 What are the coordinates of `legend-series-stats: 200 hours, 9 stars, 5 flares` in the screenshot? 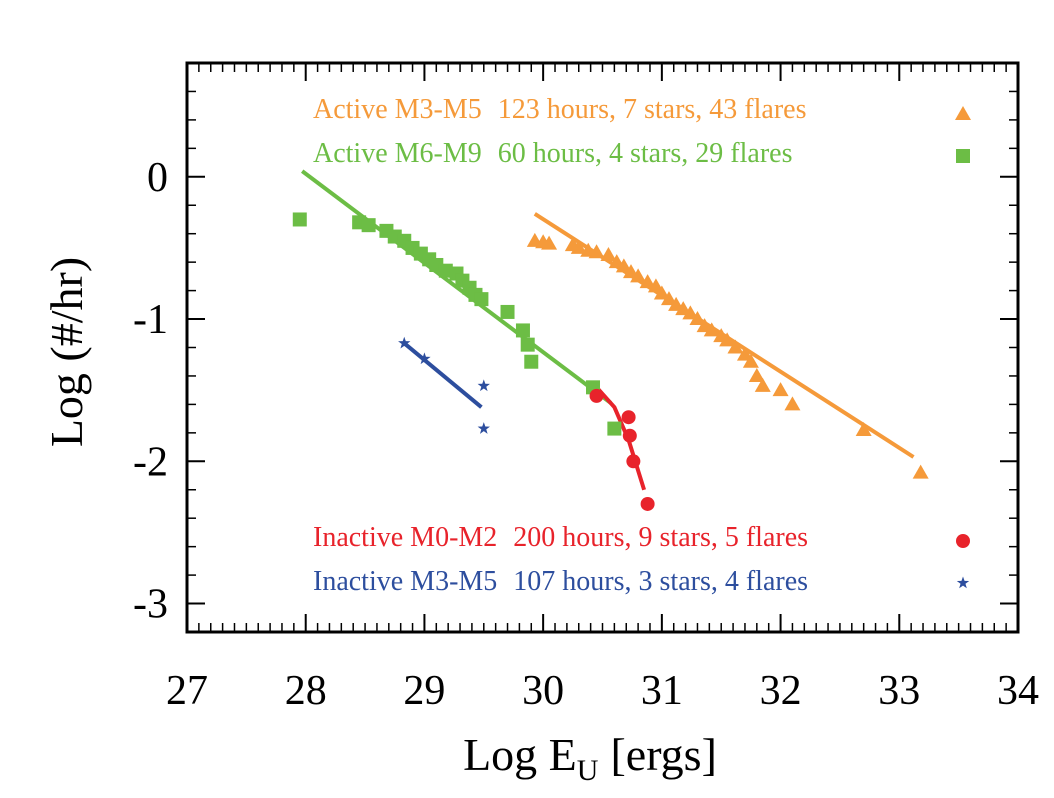 It's located at (660, 537).